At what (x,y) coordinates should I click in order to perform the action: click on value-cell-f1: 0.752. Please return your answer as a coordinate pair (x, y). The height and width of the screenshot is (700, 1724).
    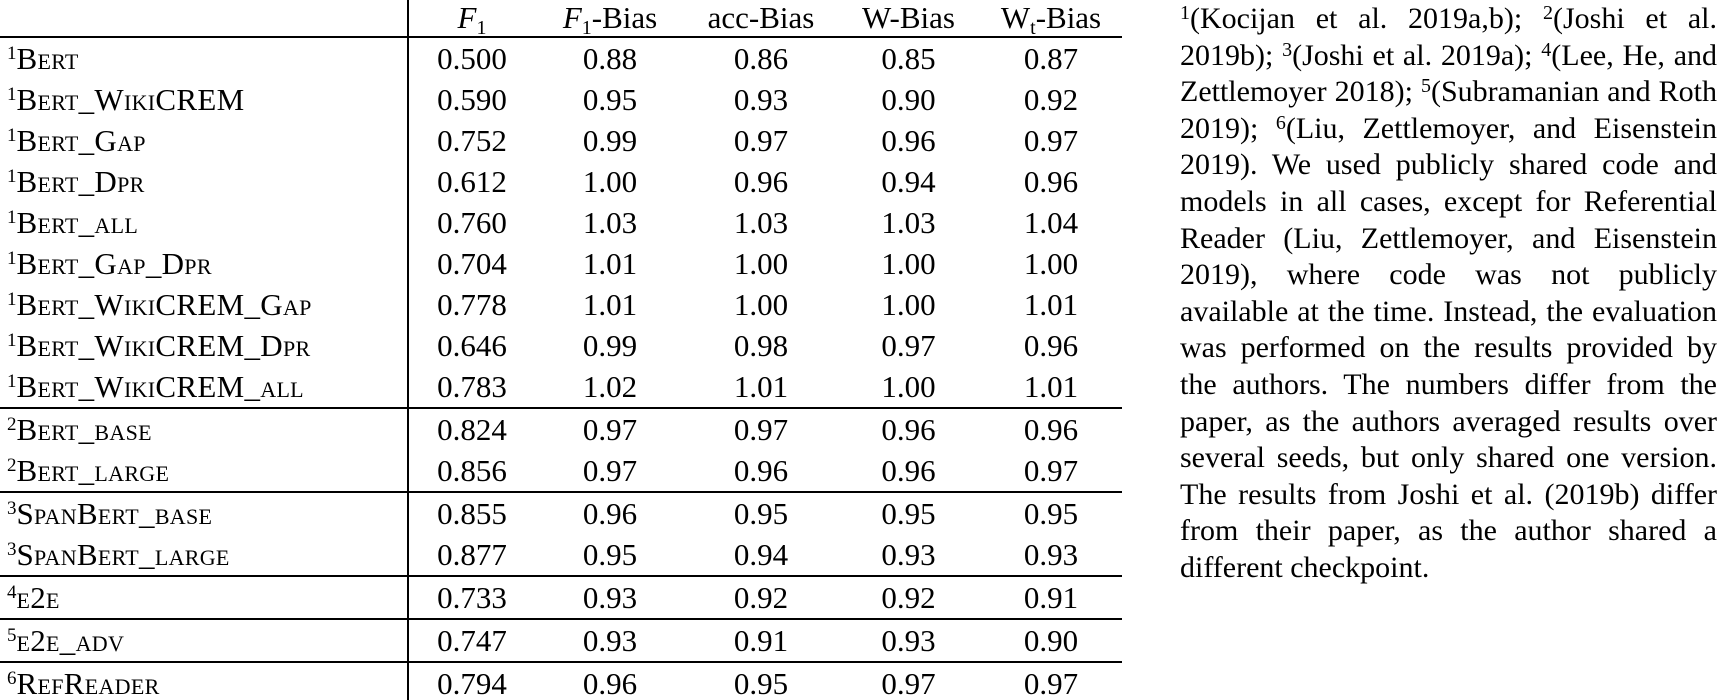
    Looking at the image, I should click on (472, 140).